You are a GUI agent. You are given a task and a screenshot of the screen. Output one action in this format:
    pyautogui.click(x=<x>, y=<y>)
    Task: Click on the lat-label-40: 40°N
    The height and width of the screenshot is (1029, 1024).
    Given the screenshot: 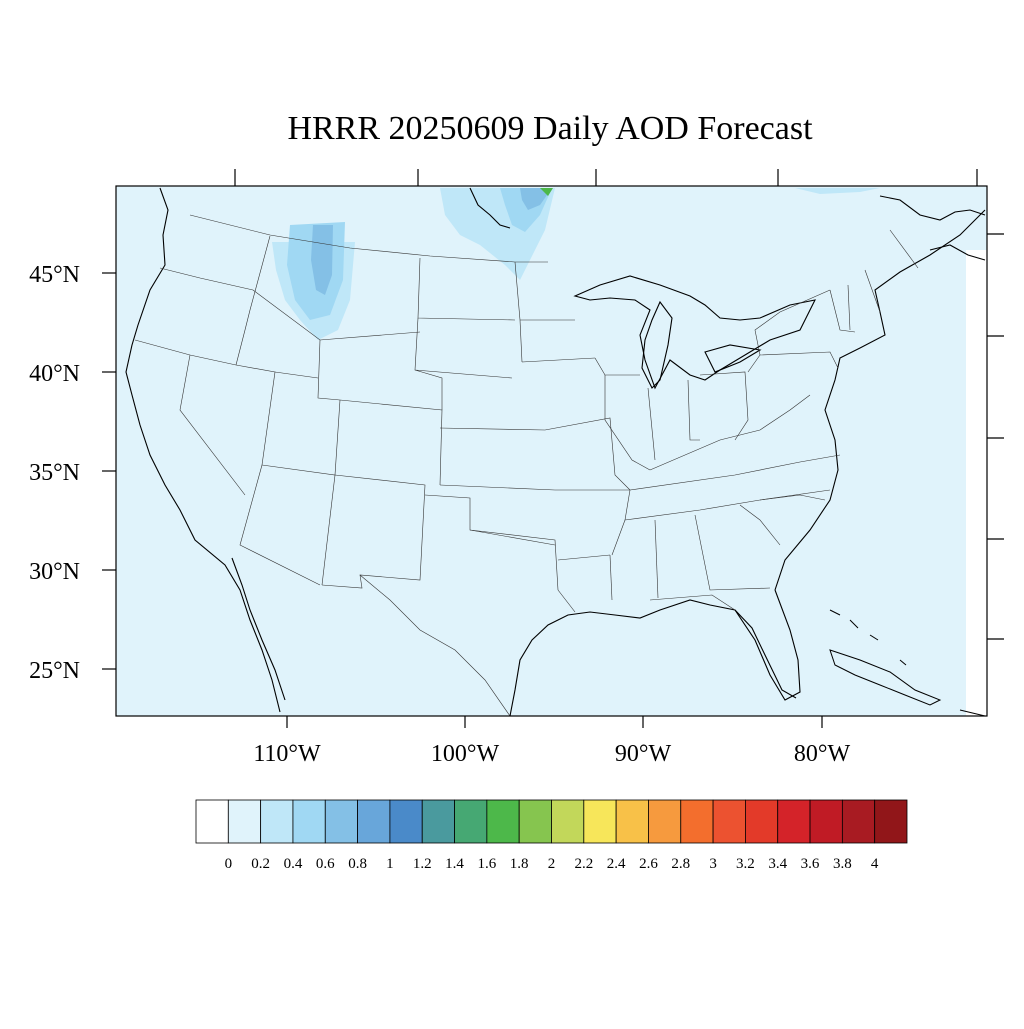 What is the action you would take?
    pyautogui.click(x=54, y=374)
    